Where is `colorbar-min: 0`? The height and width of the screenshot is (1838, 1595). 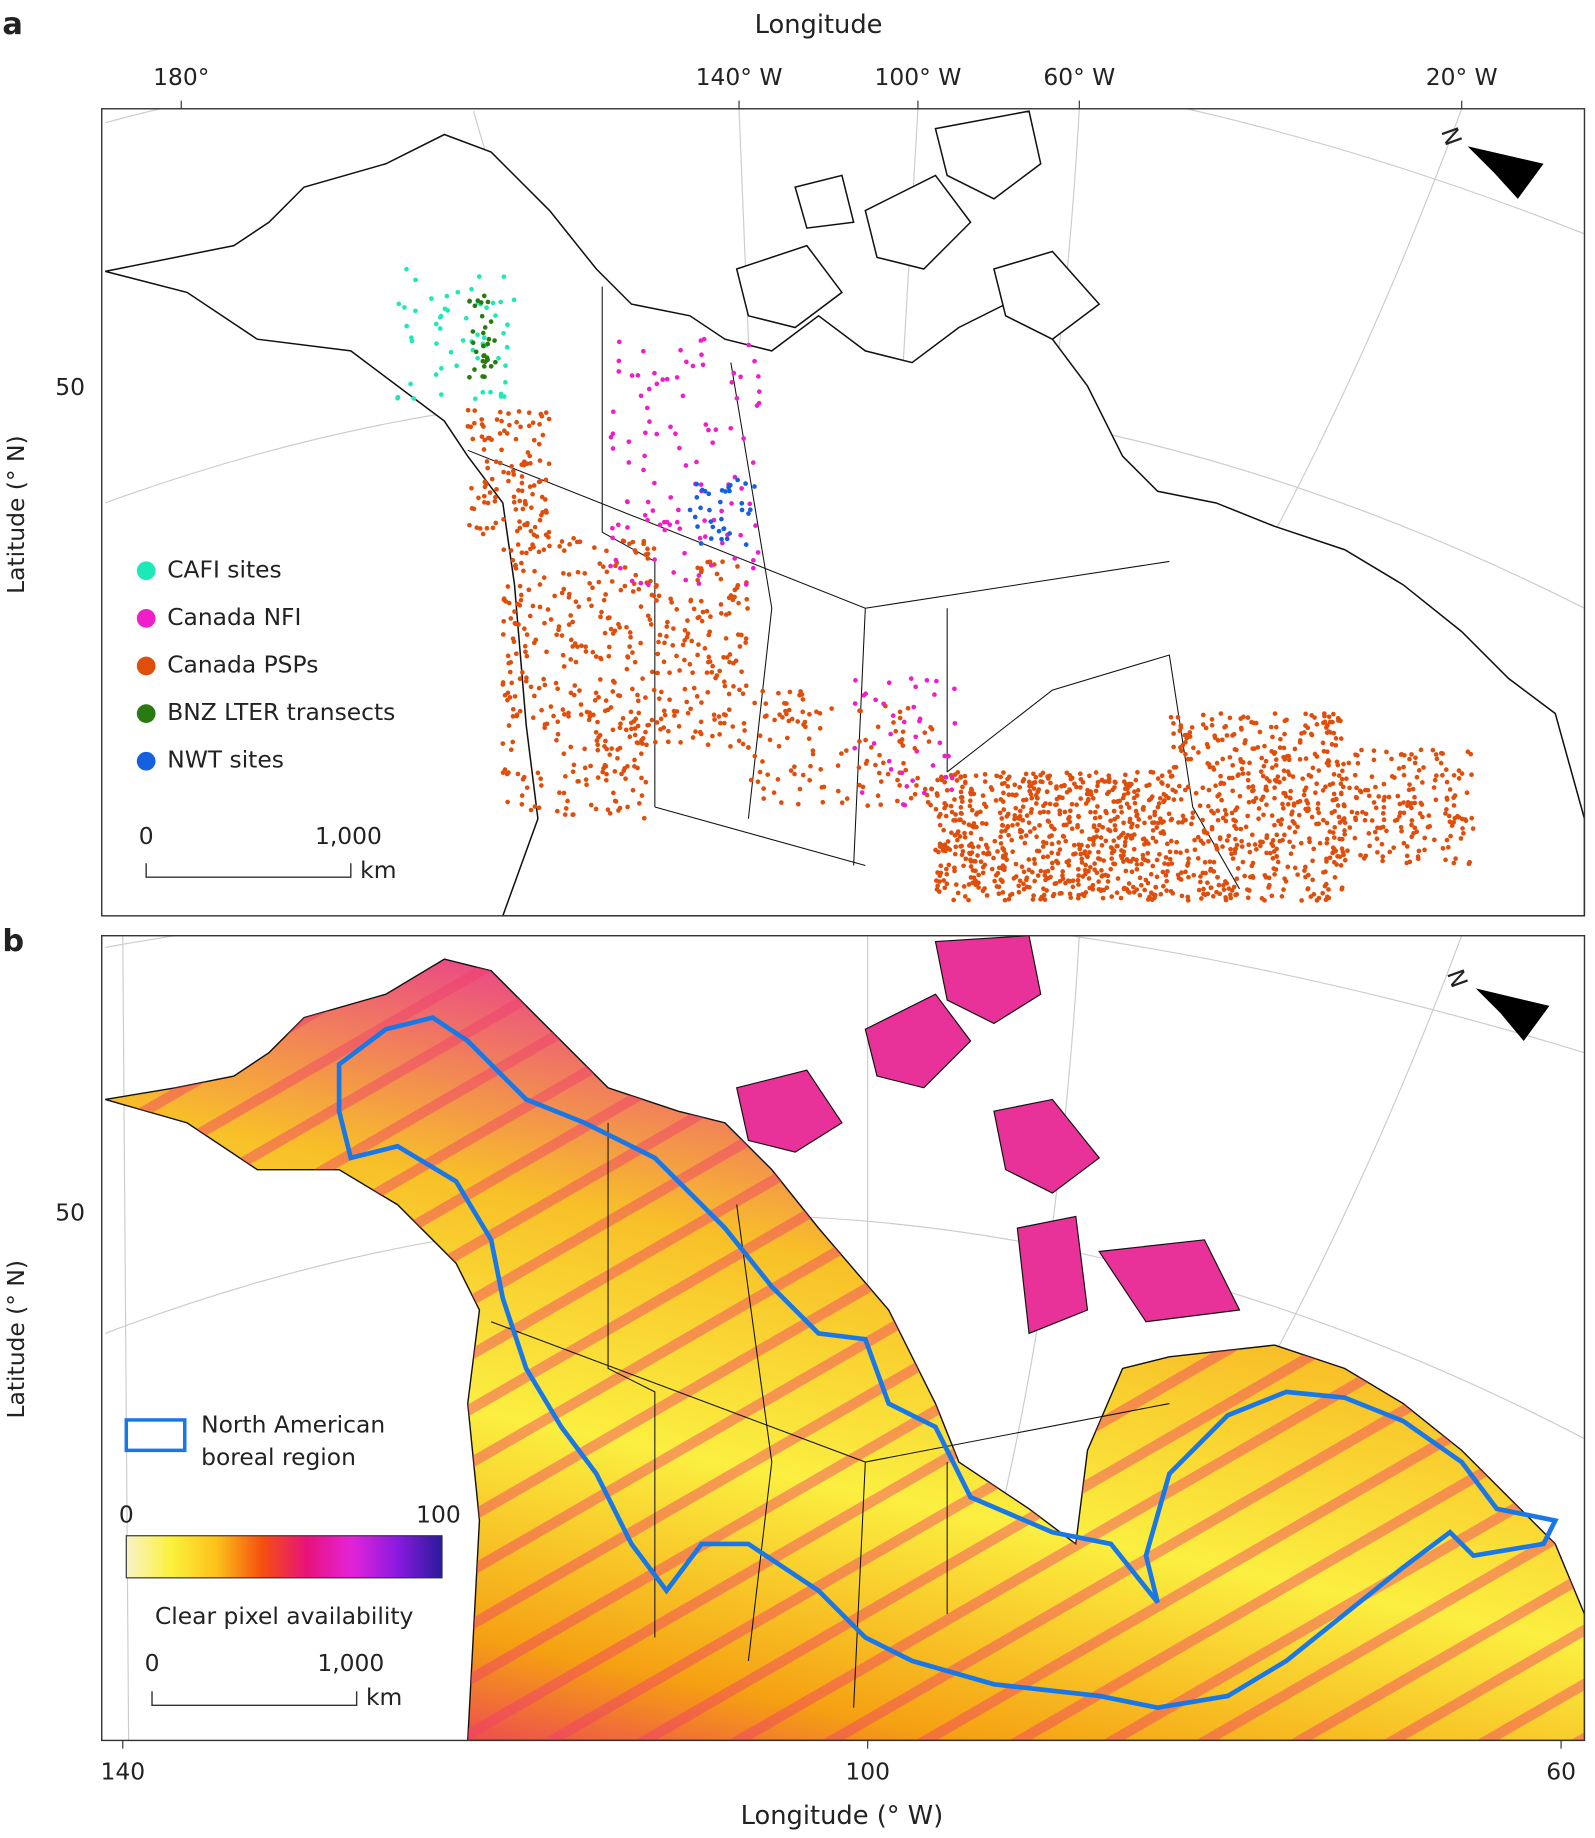
colorbar-min: 0 is located at coordinates (126, 1514).